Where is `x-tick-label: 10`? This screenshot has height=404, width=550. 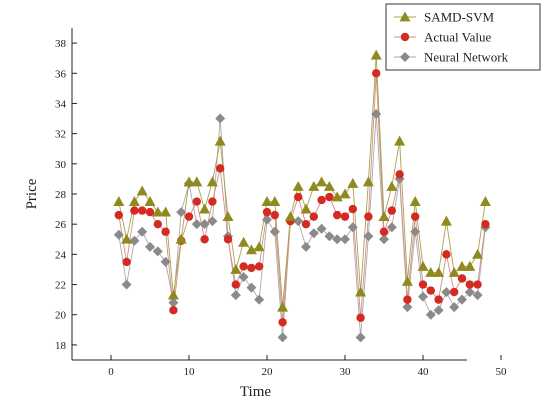 x-tick-label: 10 is located at coordinates (190, 372).